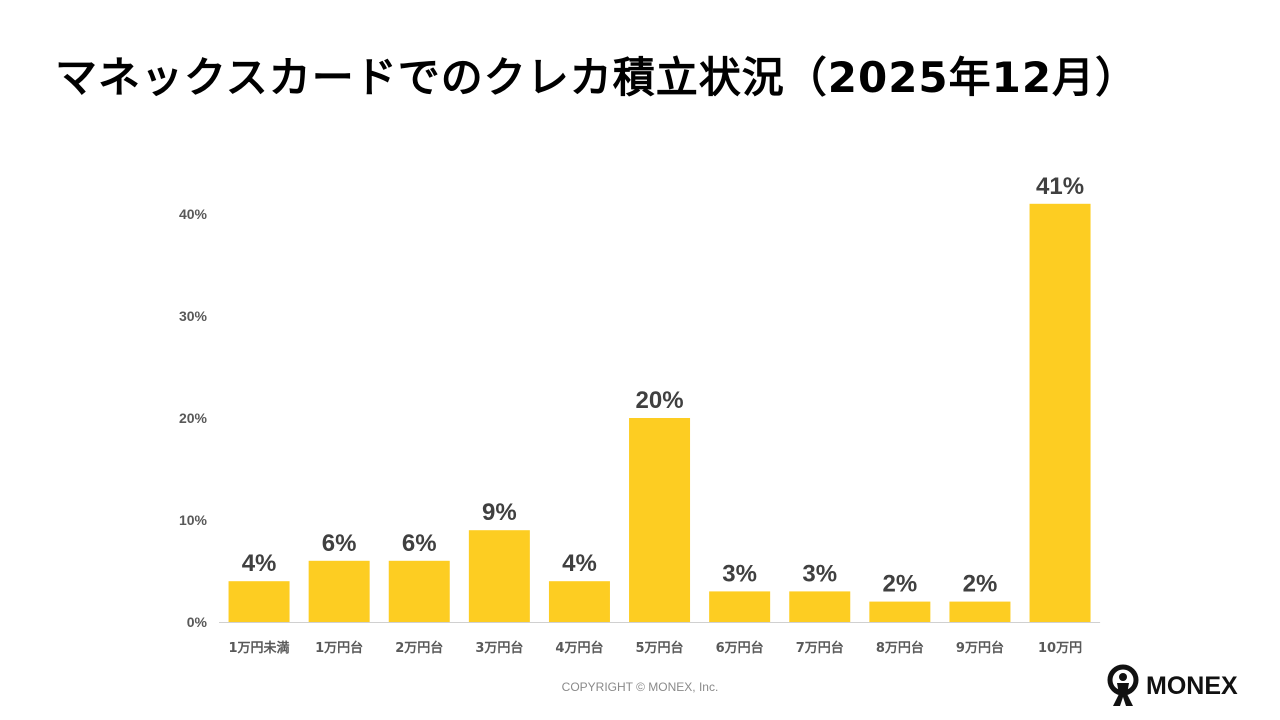 This screenshot has height=720, width=1280. What do you see at coordinates (339, 648) in the screenshot?
I see `x-tick-label: 1万円台` at bounding box center [339, 648].